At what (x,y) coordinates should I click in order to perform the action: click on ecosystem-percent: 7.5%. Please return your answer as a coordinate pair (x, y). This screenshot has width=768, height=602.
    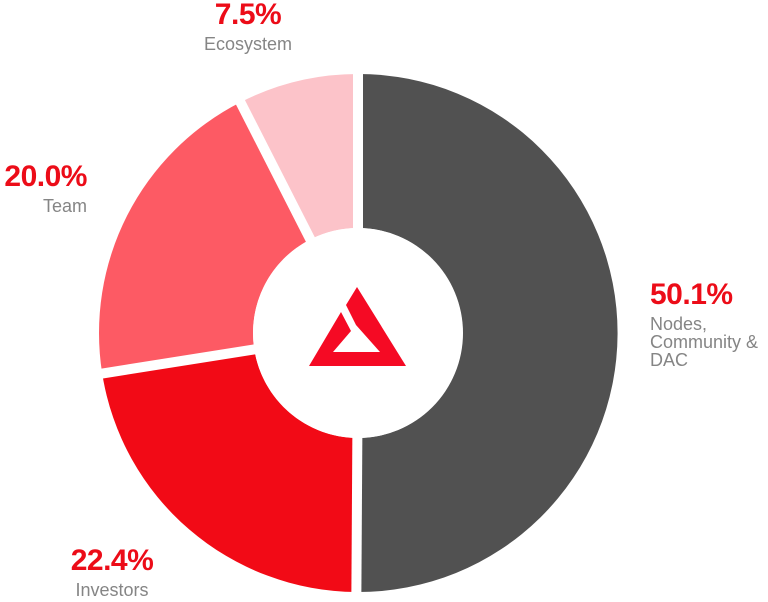
    Looking at the image, I should click on (248, 15).